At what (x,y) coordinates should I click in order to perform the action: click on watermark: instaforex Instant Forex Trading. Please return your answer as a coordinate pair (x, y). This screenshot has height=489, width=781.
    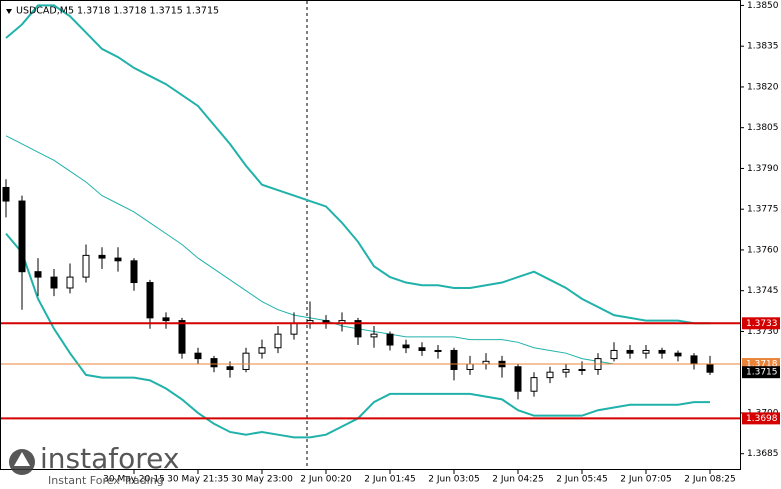
    Looking at the image, I should click on (94, 464).